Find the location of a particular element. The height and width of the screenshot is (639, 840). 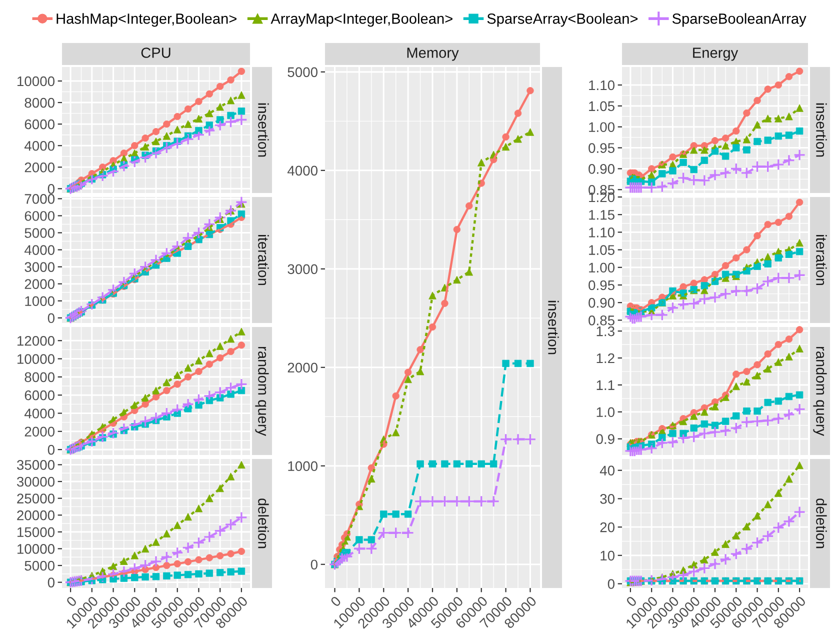

legend-label: ArrayMap<Integer,Boolean> is located at coordinates (361, 20).